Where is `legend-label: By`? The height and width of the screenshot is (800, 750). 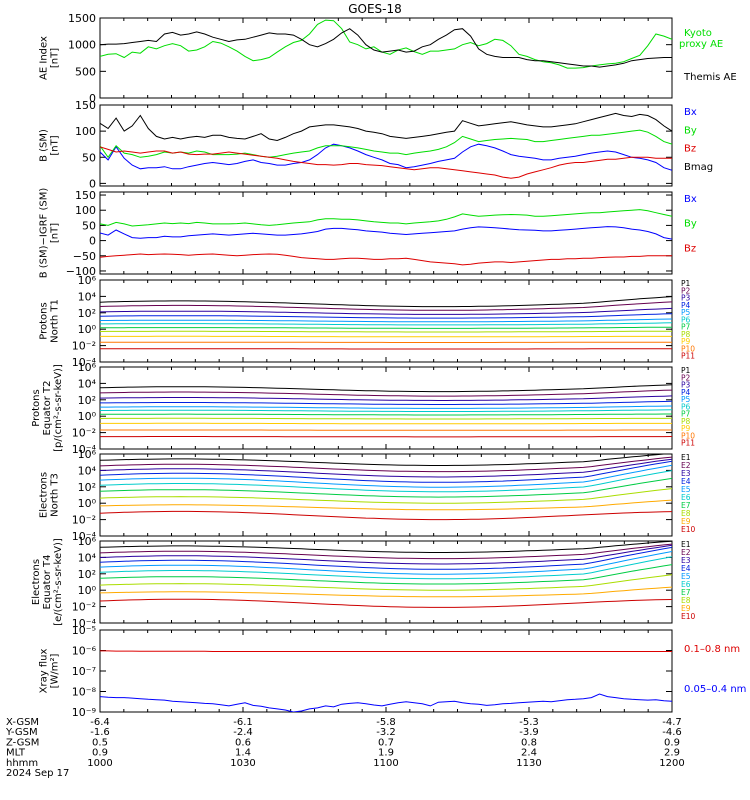
legend-label: By is located at coordinates (690, 224).